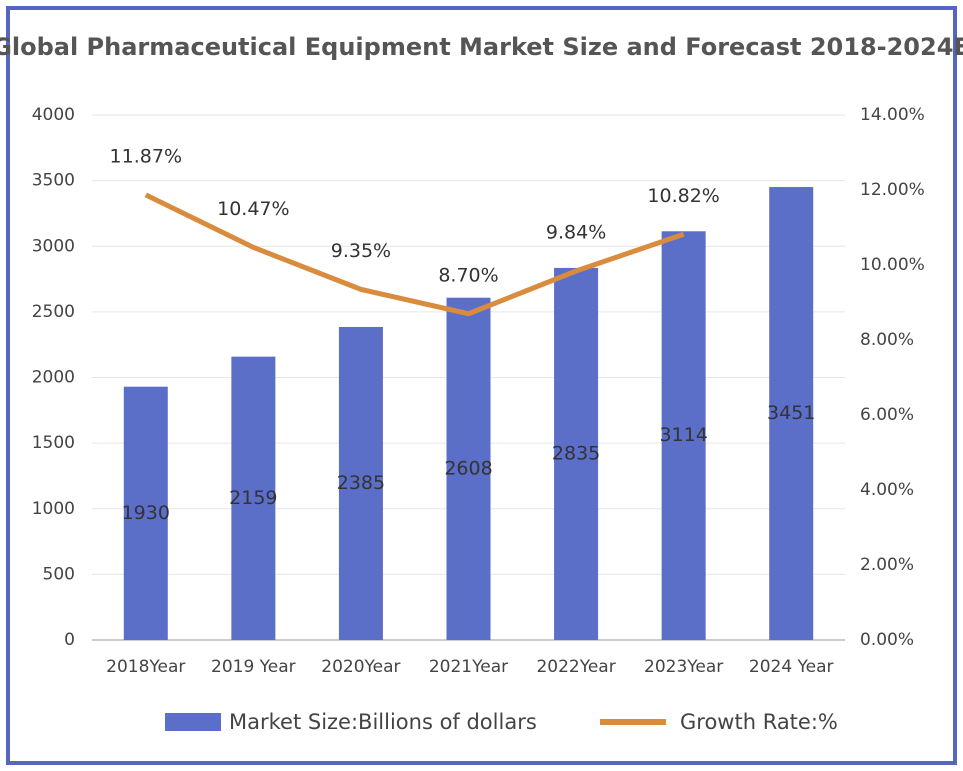 The width and height of the screenshot is (963, 771). What do you see at coordinates (887, 340) in the screenshot?
I see `y2-tick-label: 8.00%` at bounding box center [887, 340].